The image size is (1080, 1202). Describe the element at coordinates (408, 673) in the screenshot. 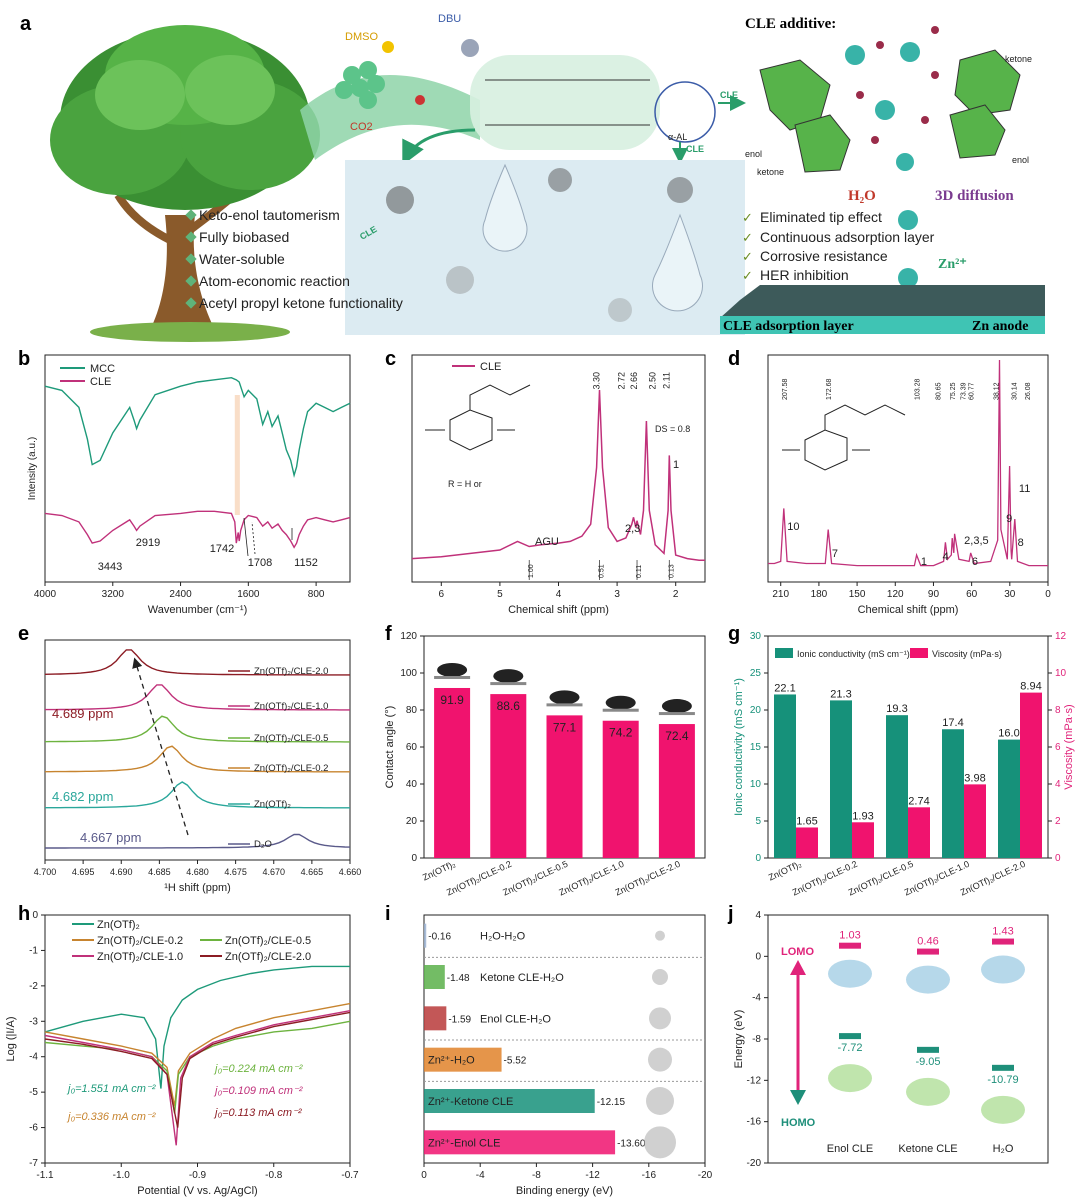

I see `y-tick-label: 100` at that location.